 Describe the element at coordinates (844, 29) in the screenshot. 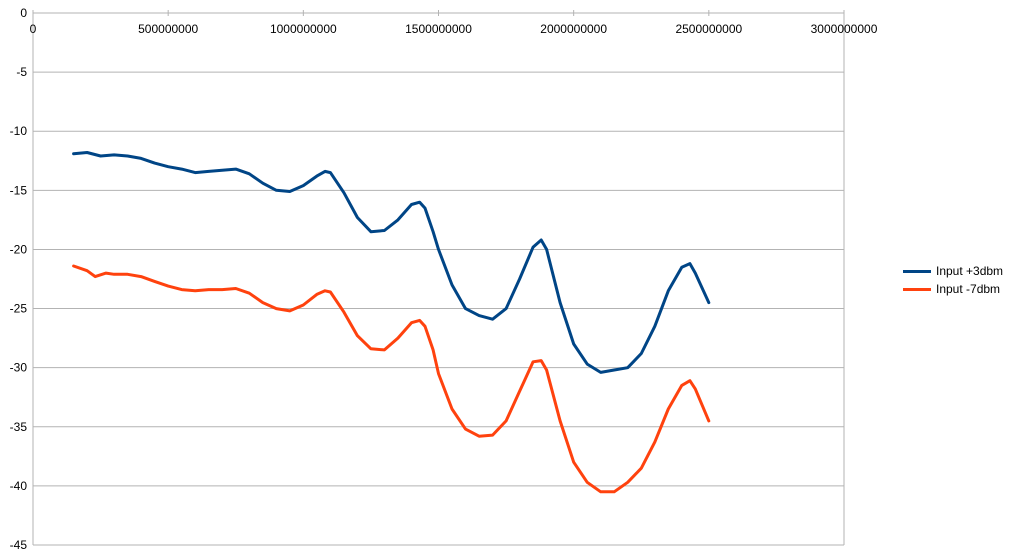

I see `x-tick-label: 3000000000` at that location.